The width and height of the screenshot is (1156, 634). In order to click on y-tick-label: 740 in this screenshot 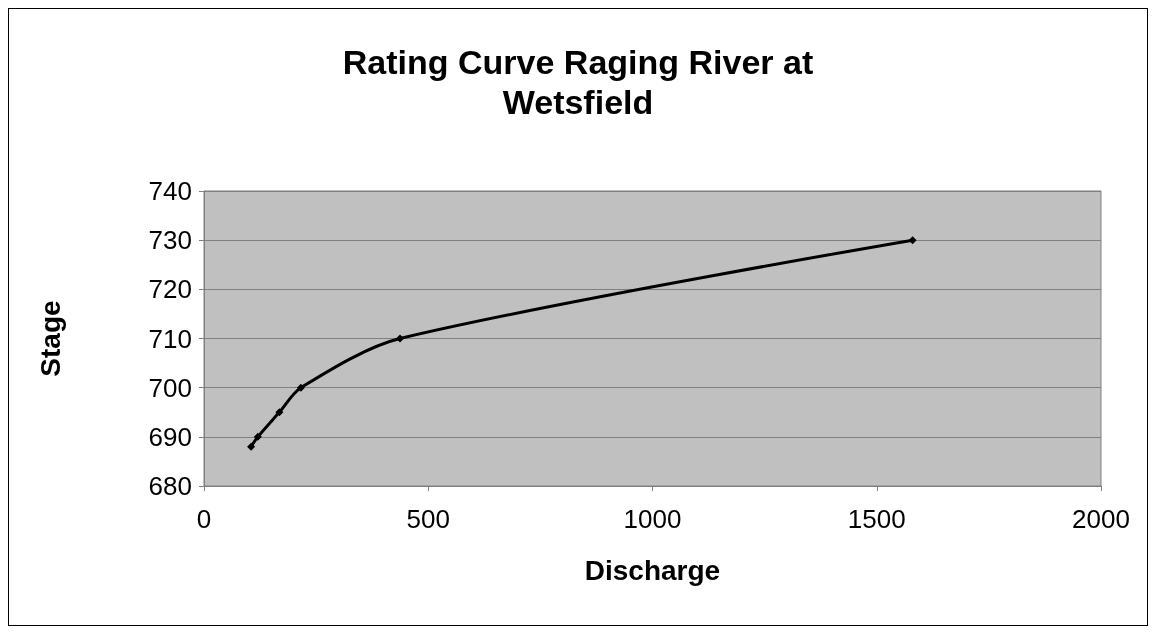, I will do `click(170, 191)`.